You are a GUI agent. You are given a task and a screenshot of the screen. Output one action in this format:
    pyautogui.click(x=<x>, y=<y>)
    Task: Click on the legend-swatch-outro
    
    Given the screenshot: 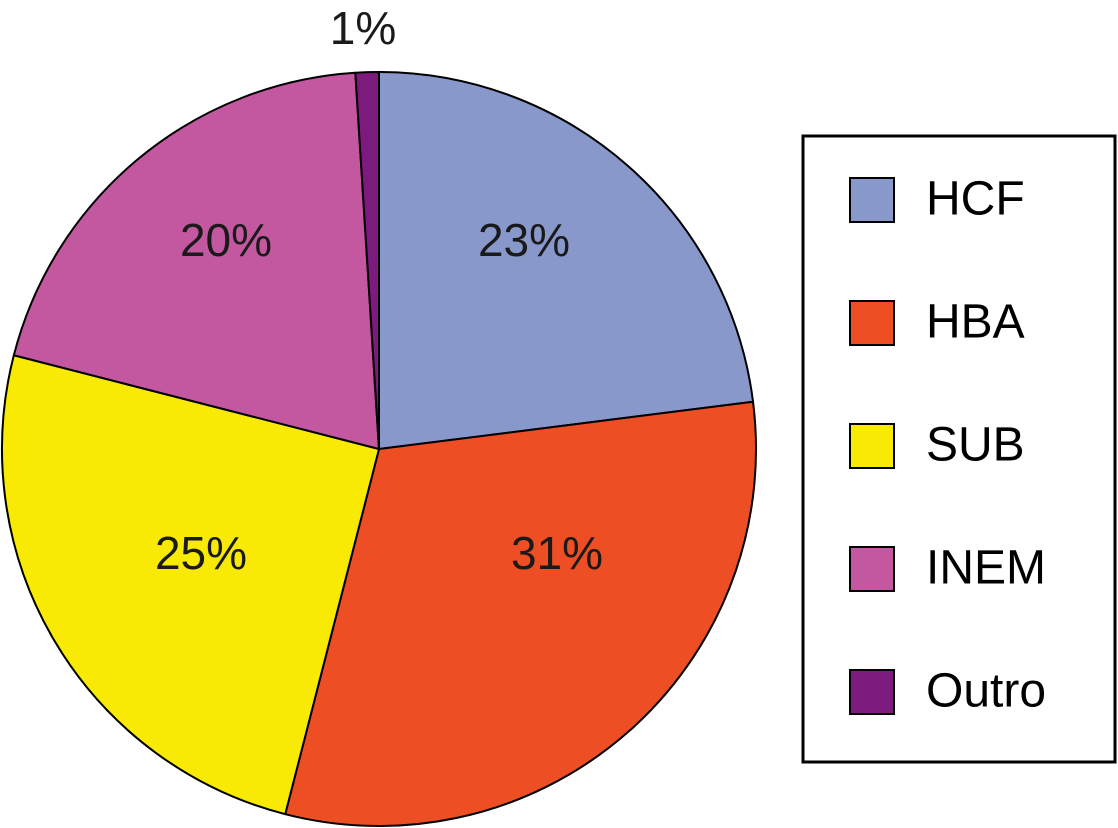 What is the action you would take?
    pyautogui.click(x=872, y=692)
    